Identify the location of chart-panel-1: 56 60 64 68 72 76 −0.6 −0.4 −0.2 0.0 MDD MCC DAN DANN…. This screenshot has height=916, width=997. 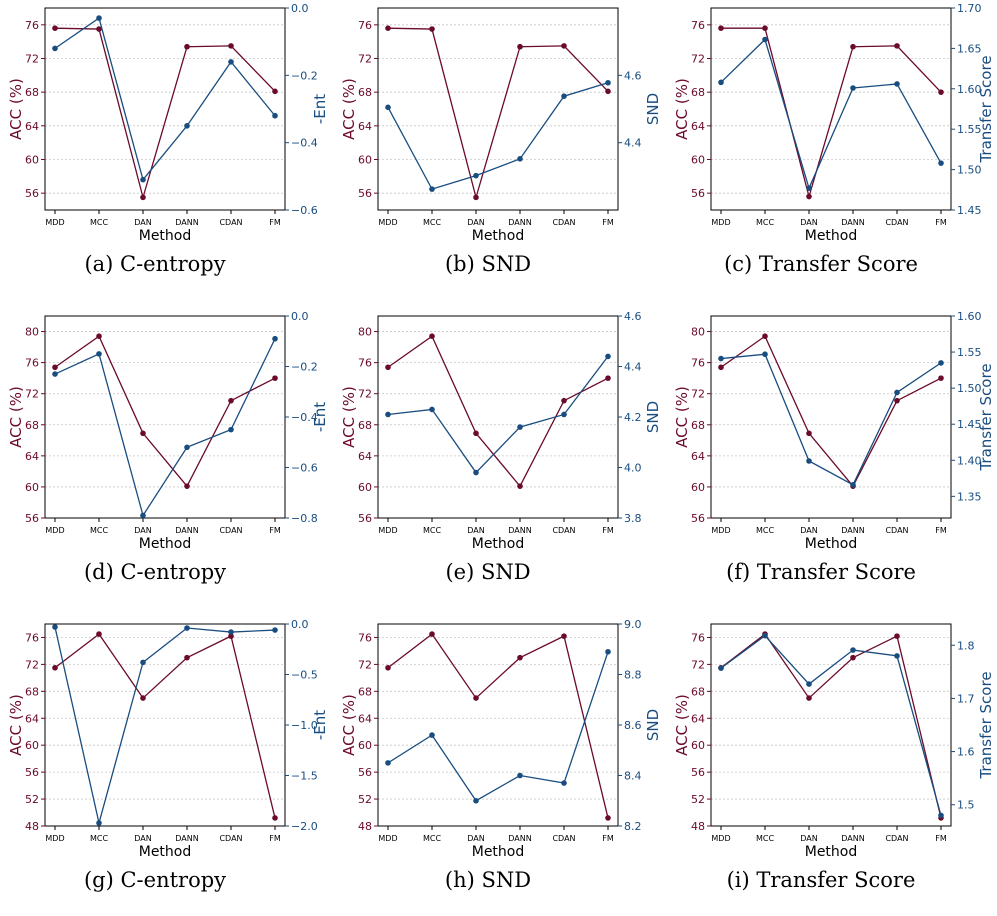
(165, 150).